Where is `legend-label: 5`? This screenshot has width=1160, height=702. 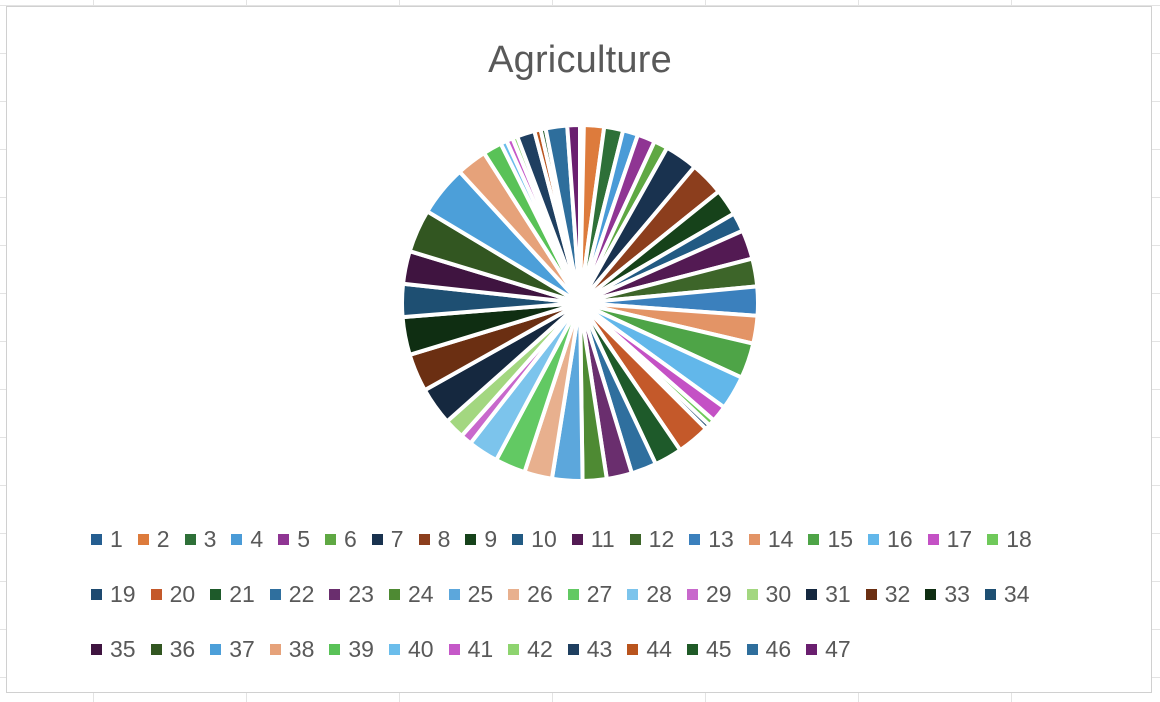 legend-label: 5 is located at coordinates (303, 539).